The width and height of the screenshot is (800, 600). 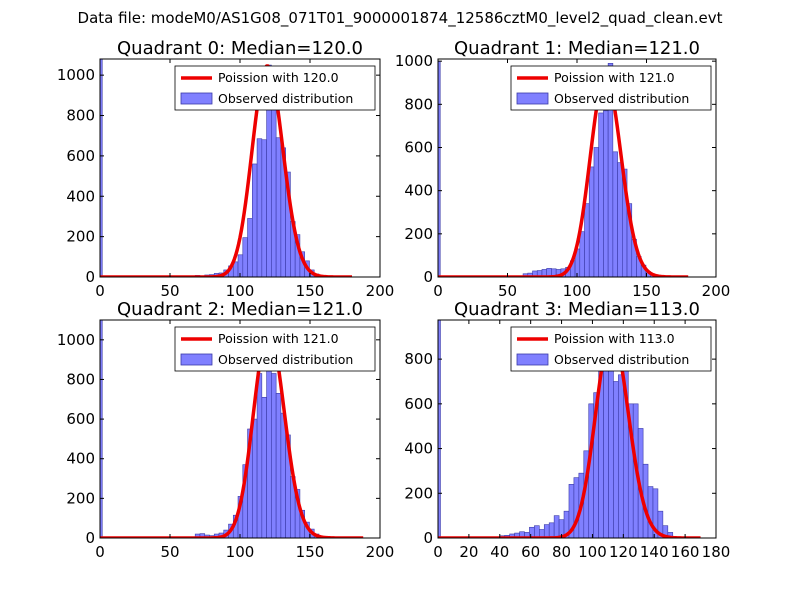 I want to click on x-tick-label: 20, so click(x=468, y=552).